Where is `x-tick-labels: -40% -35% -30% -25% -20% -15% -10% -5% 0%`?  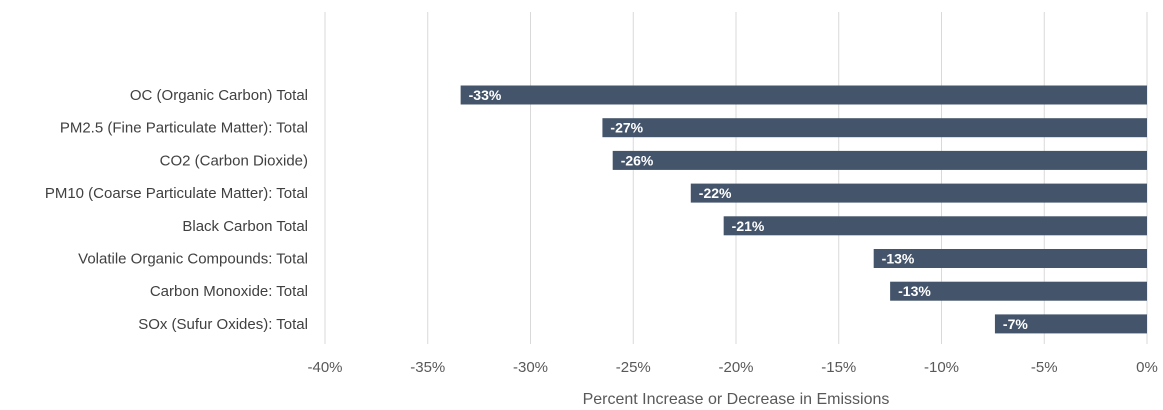 x-tick-labels: -40% -35% -30% -25% -20% -15% -10% -5% 0% is located at coordinates (732, 367).